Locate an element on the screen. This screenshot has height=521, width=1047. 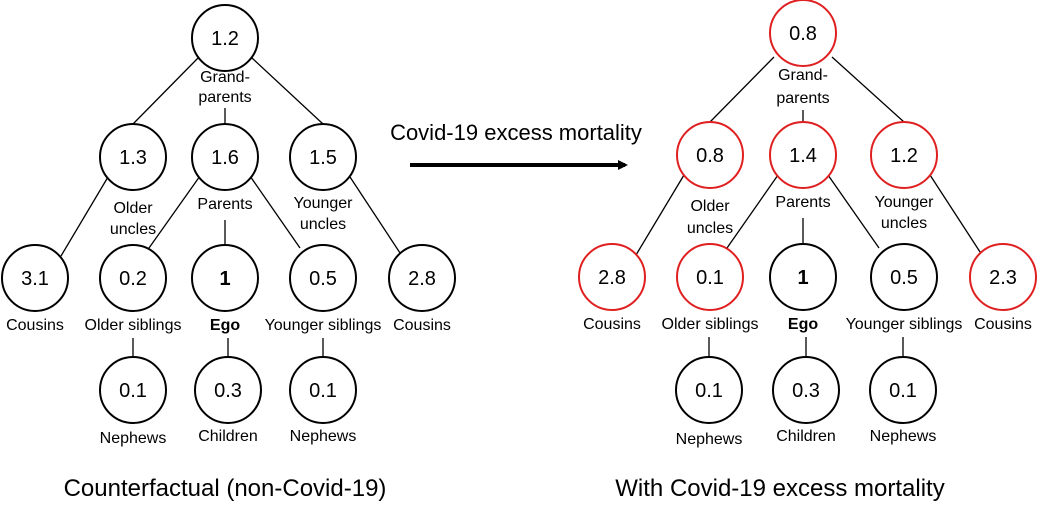
node-parents: 1.6 Parents is located at coordinates (225, 168).